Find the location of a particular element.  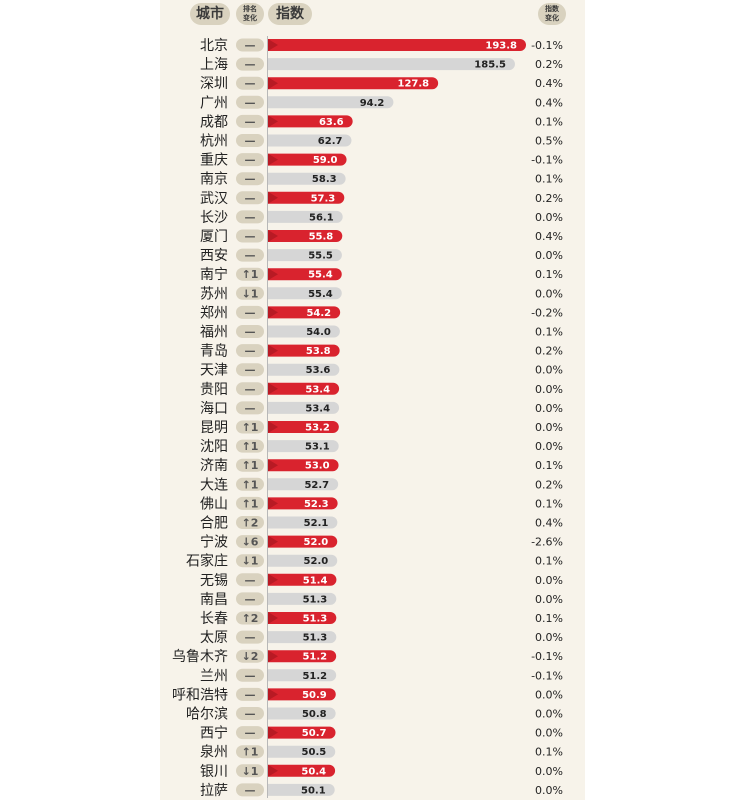

bar-value-label: 54.0 is located at coordinates (318, 332).